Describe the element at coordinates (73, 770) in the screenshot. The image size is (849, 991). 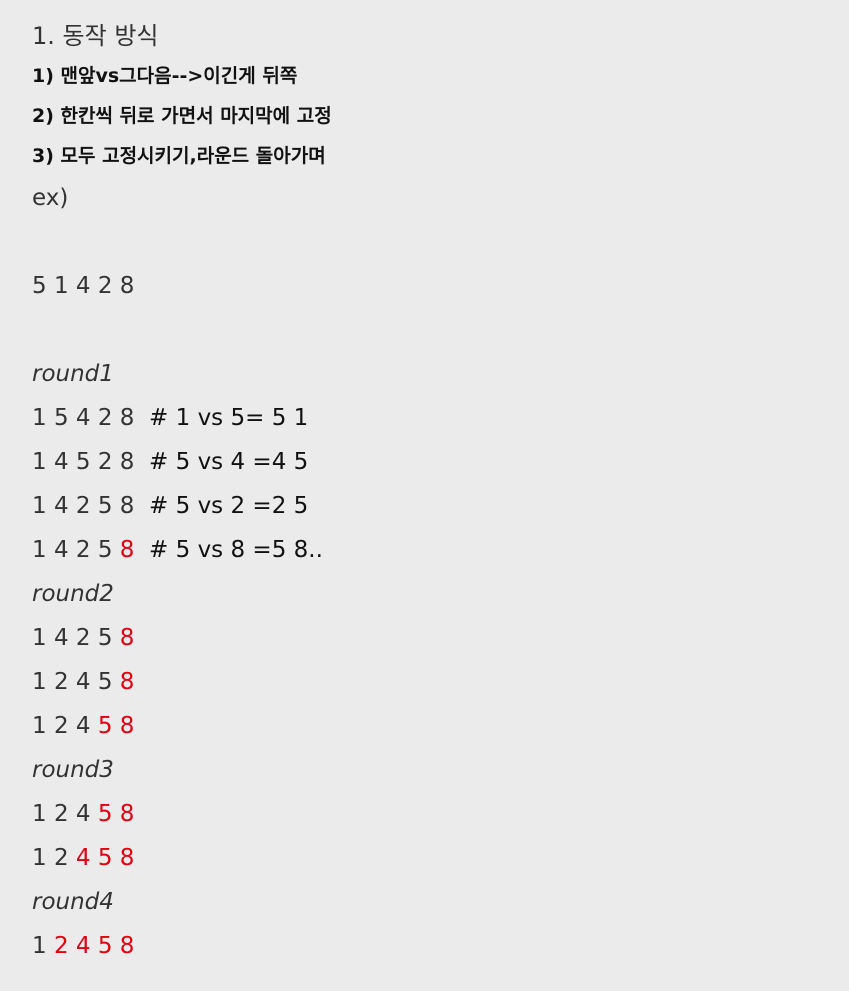
I see `round-label: round3` at that location.